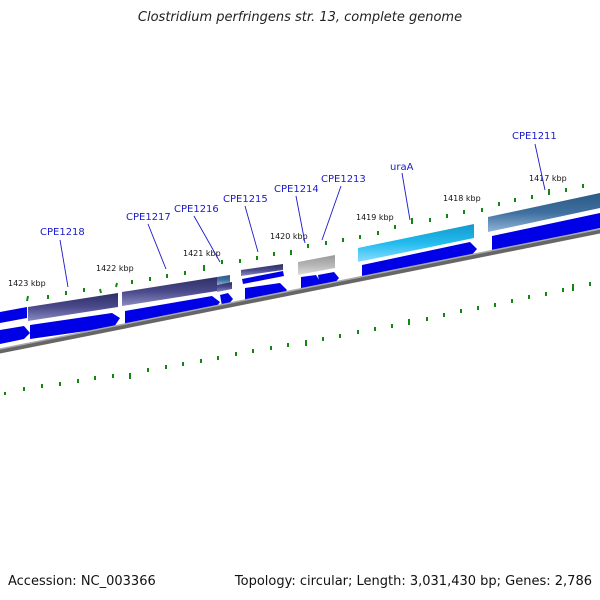 This screenshot has height=600, width=600. I want to click on feature-bar-cpe1215, so click(262, 270).